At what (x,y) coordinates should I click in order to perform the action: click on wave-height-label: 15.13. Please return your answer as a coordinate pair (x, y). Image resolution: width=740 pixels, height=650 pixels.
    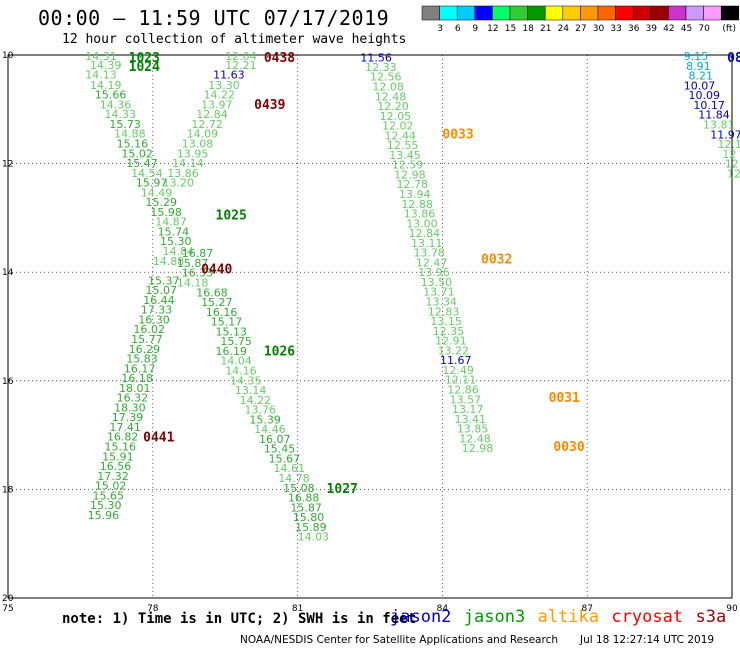
    Looking at the image, I should click on (232, 331).